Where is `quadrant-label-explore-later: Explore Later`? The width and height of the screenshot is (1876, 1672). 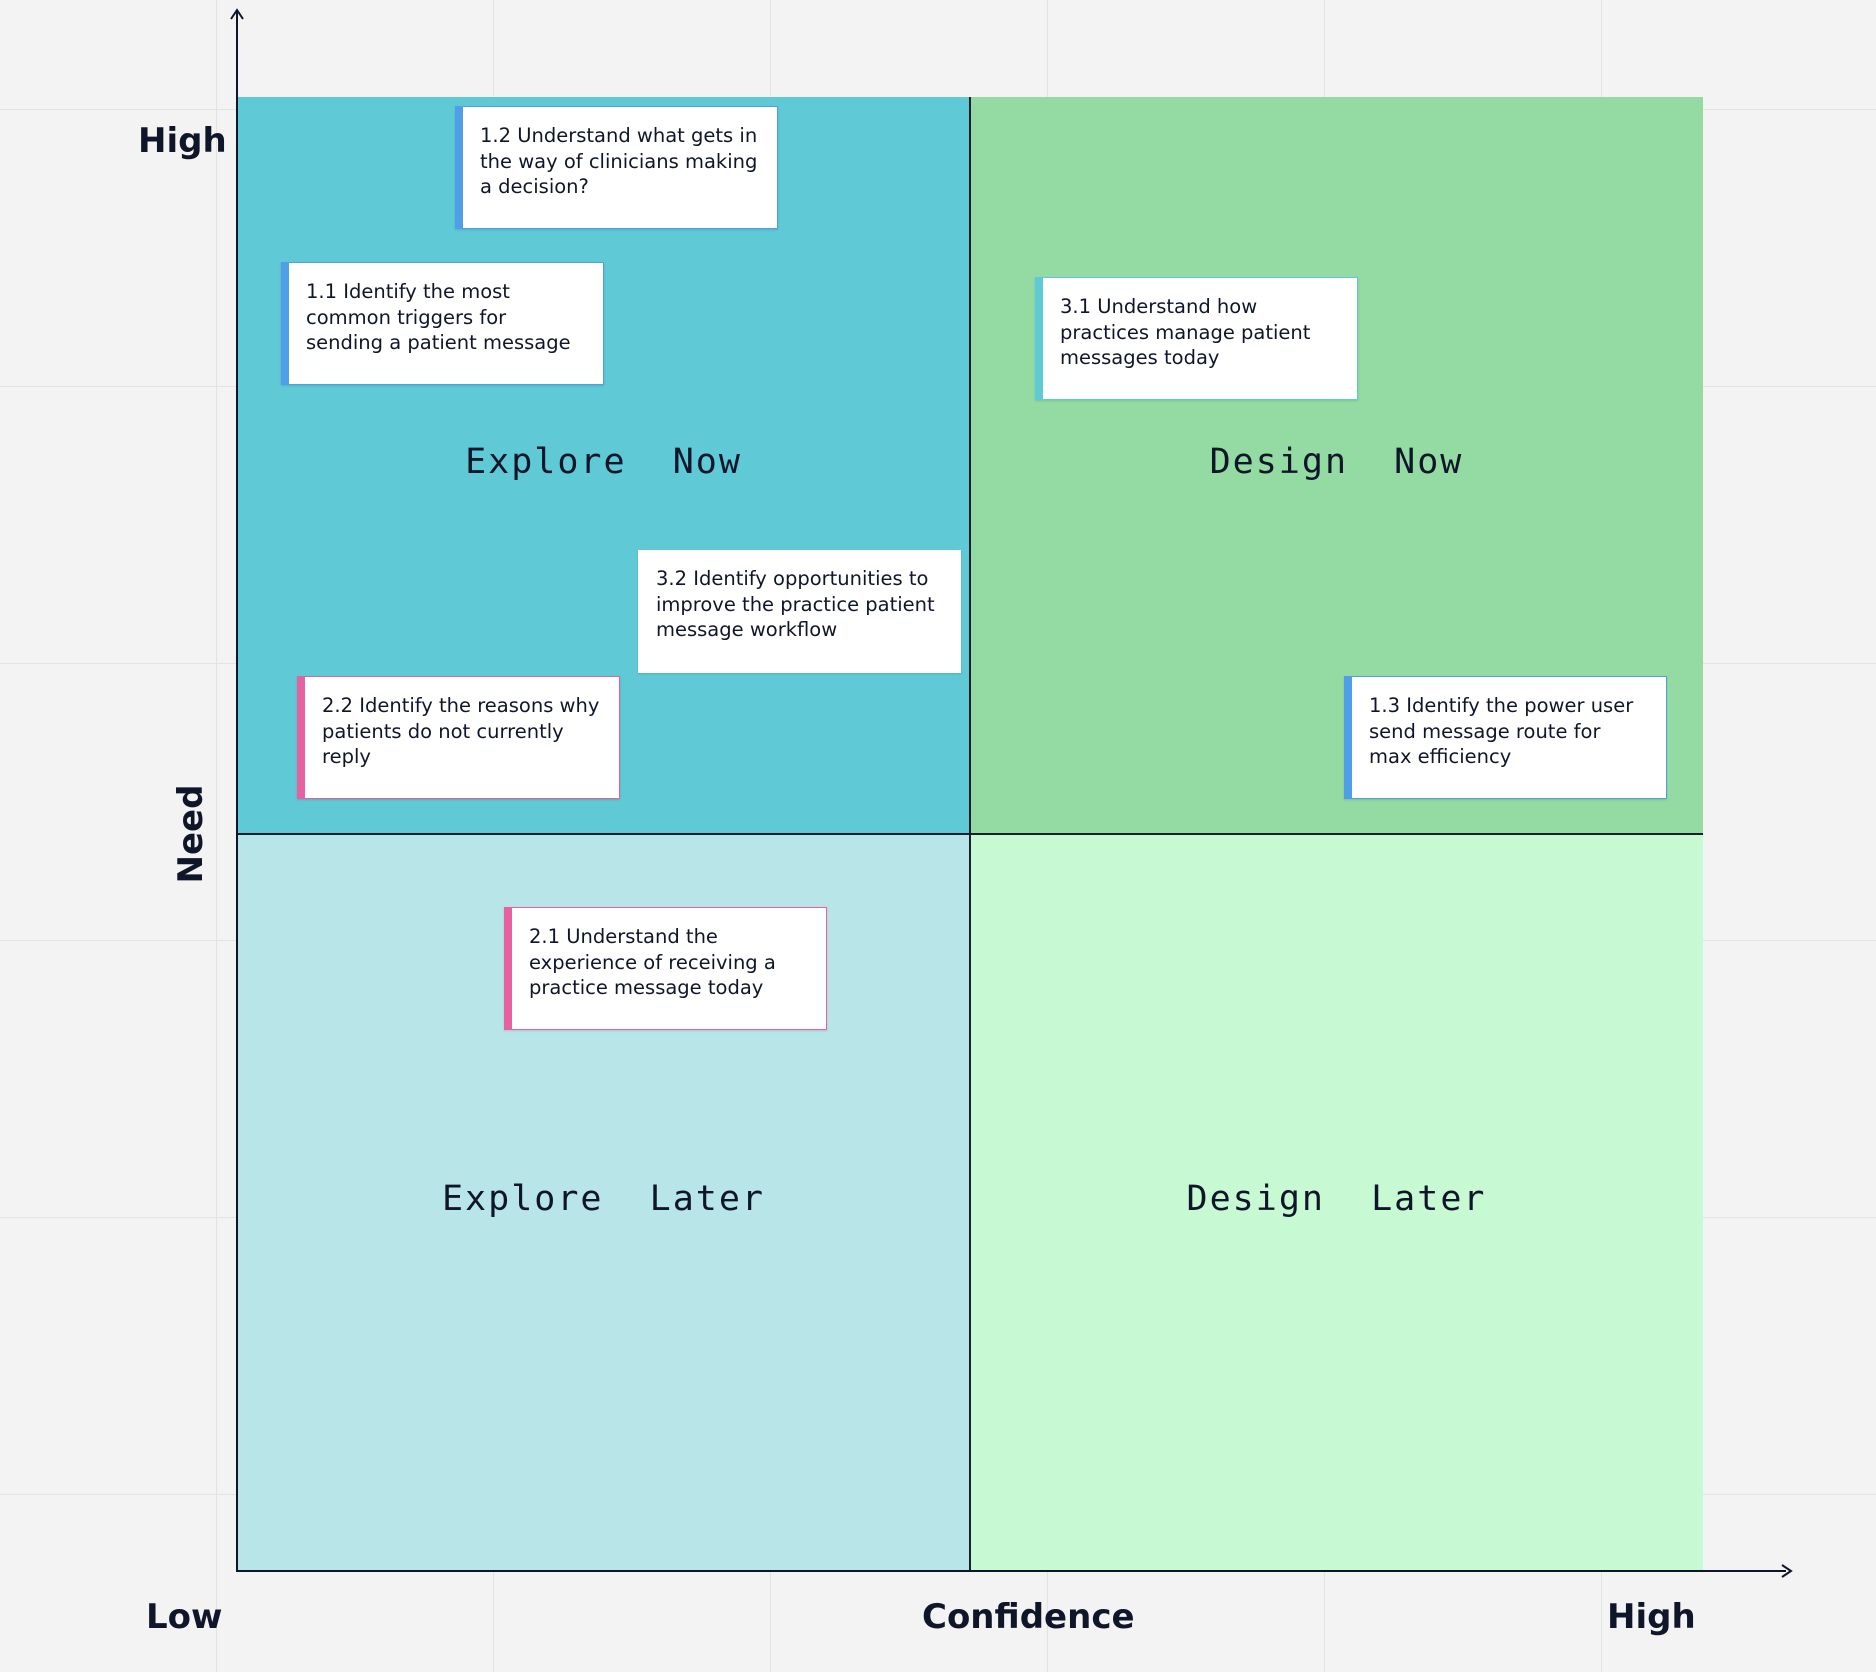
quadrant-label-explore-later: Explore Later is located at coordinates (603, 1199).